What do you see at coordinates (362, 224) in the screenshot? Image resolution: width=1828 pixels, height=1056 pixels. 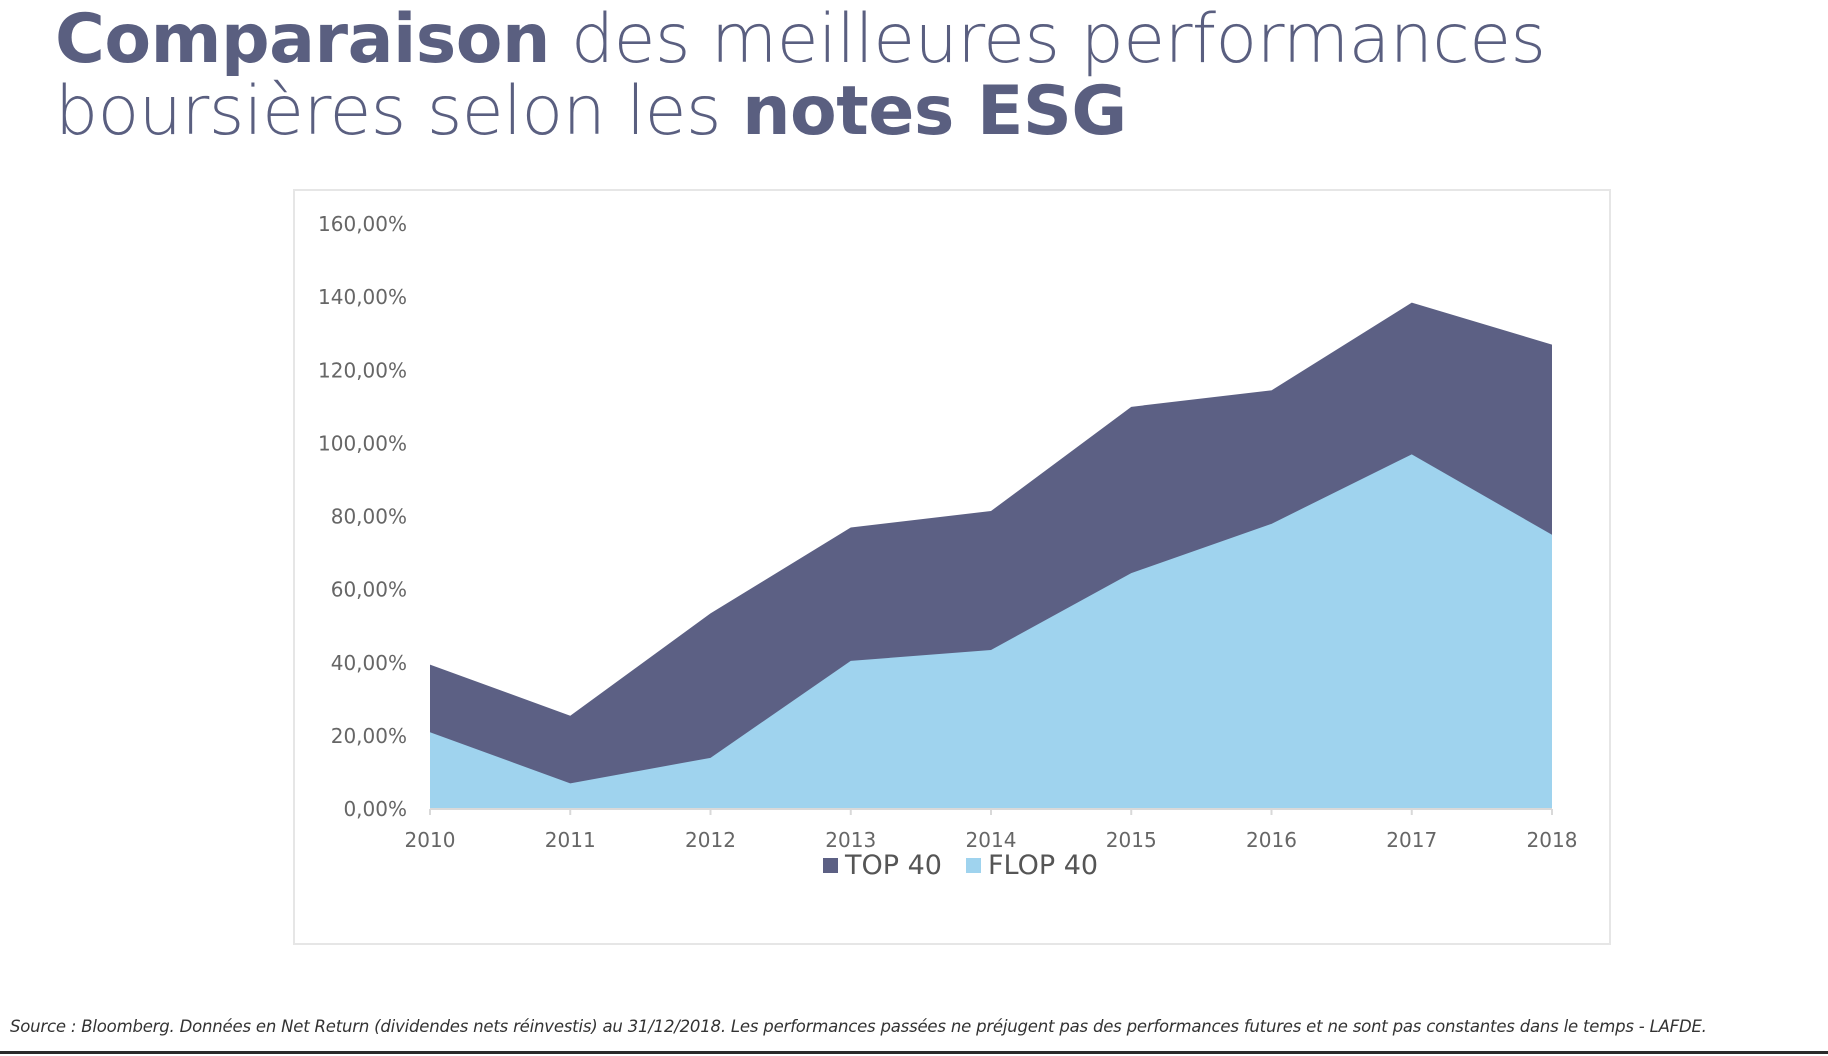 I see `y-tick-label-8: 160,00%` at bounding box center [362, 224].